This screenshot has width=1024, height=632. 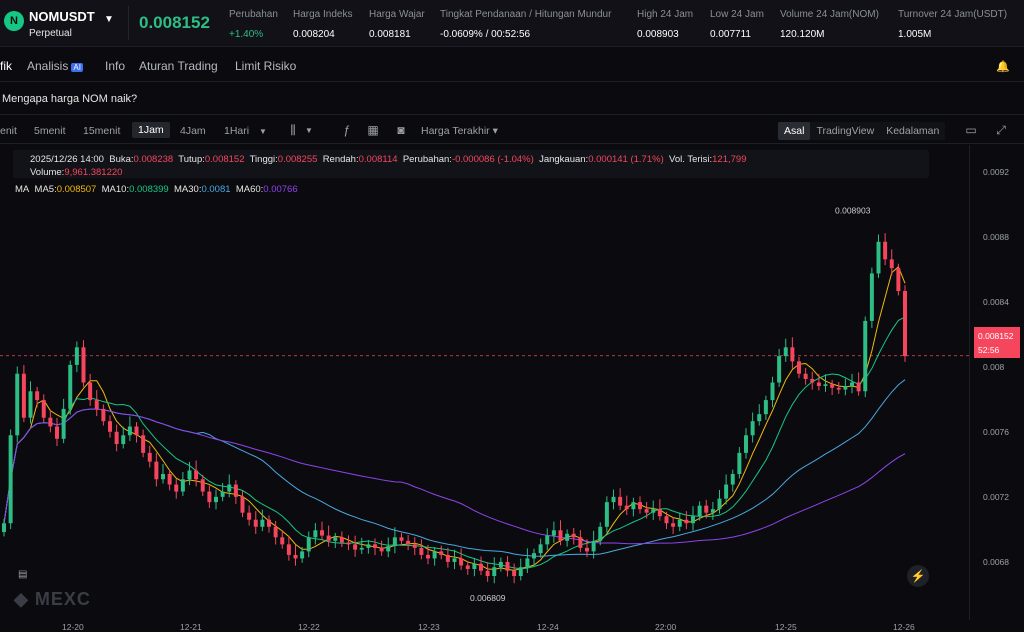 What do you see at coordinates (845, 131) in the screenshot?
I see `view-tradingview: TradingView` at bounding box center [845, 131].